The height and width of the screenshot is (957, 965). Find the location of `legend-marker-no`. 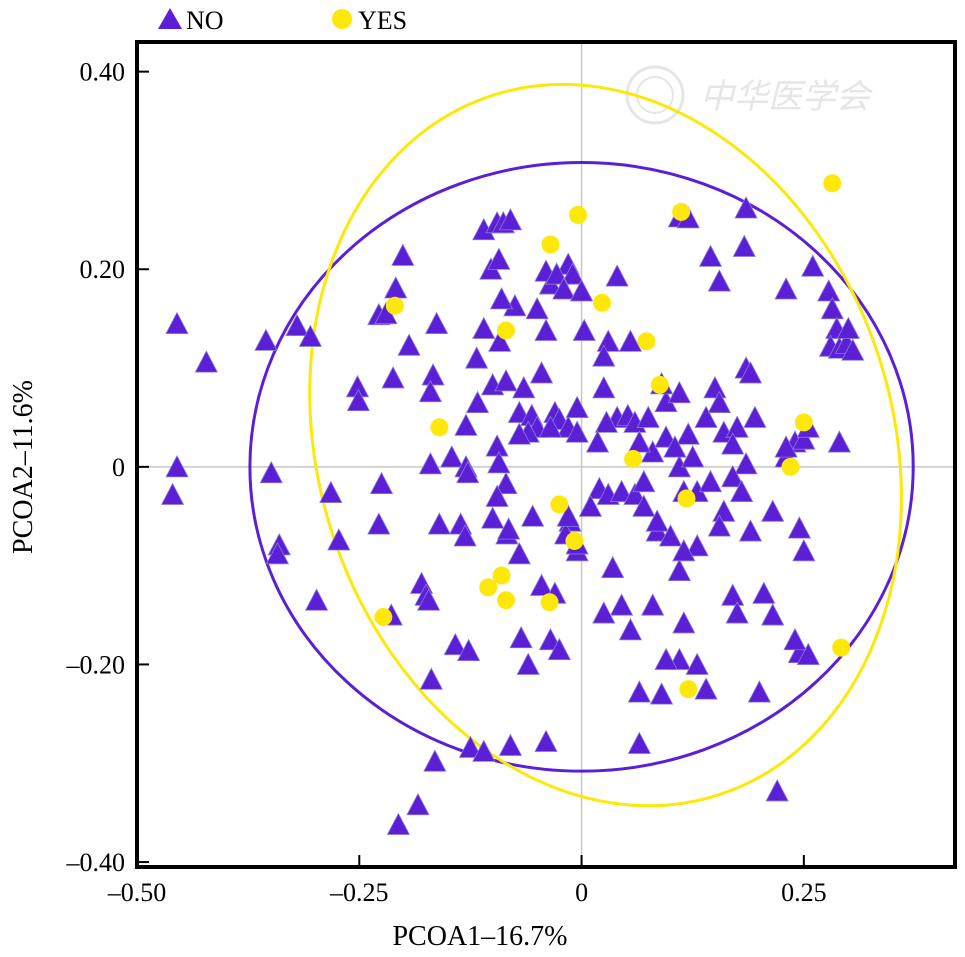

legend-marker-no is located at coordinates (170, 18).